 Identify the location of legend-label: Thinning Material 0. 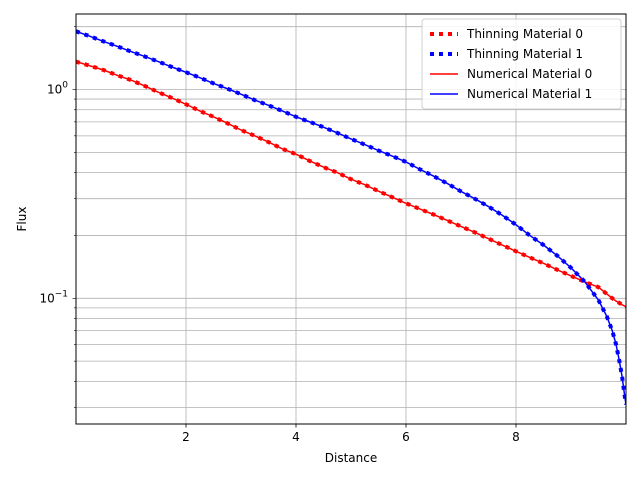
(524, 34).